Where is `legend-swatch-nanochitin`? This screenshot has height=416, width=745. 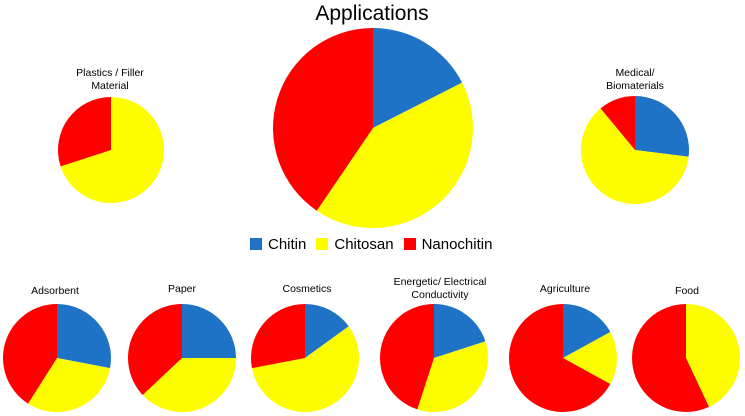 legend-swatch-nanochitin is located at coordinates (409, 244).